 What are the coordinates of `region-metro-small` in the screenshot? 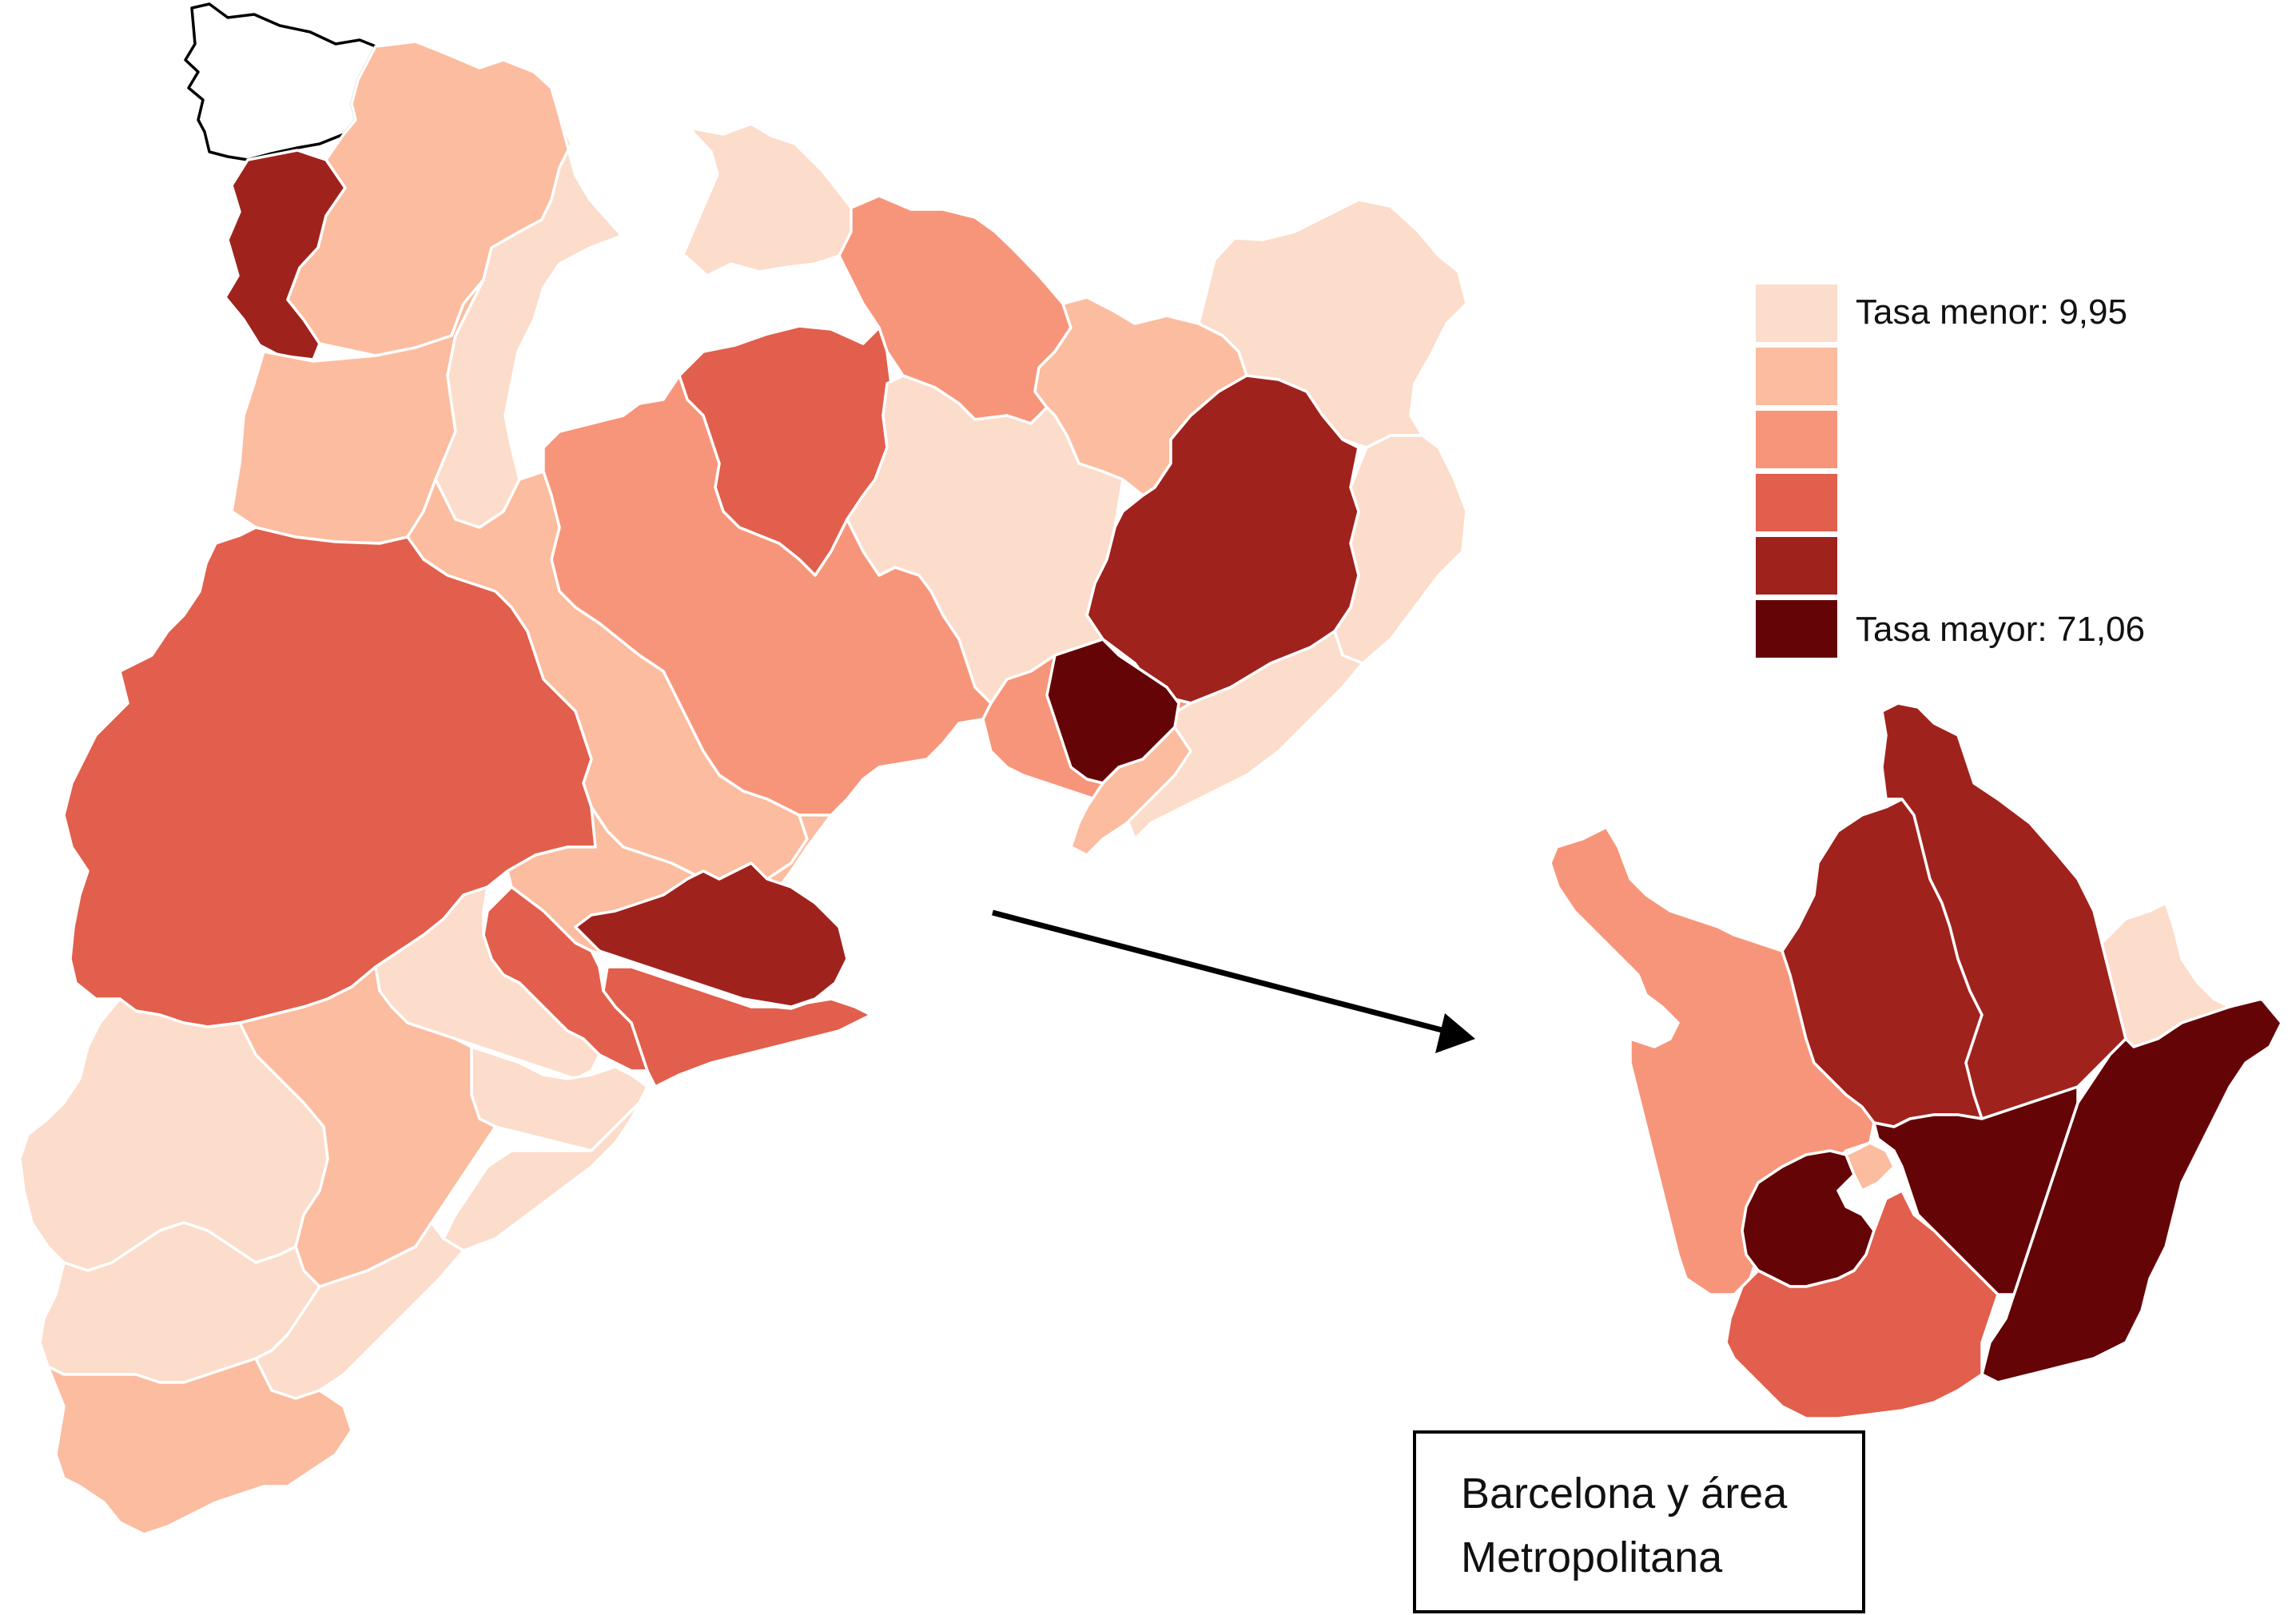 It's located at (1870, 1166).